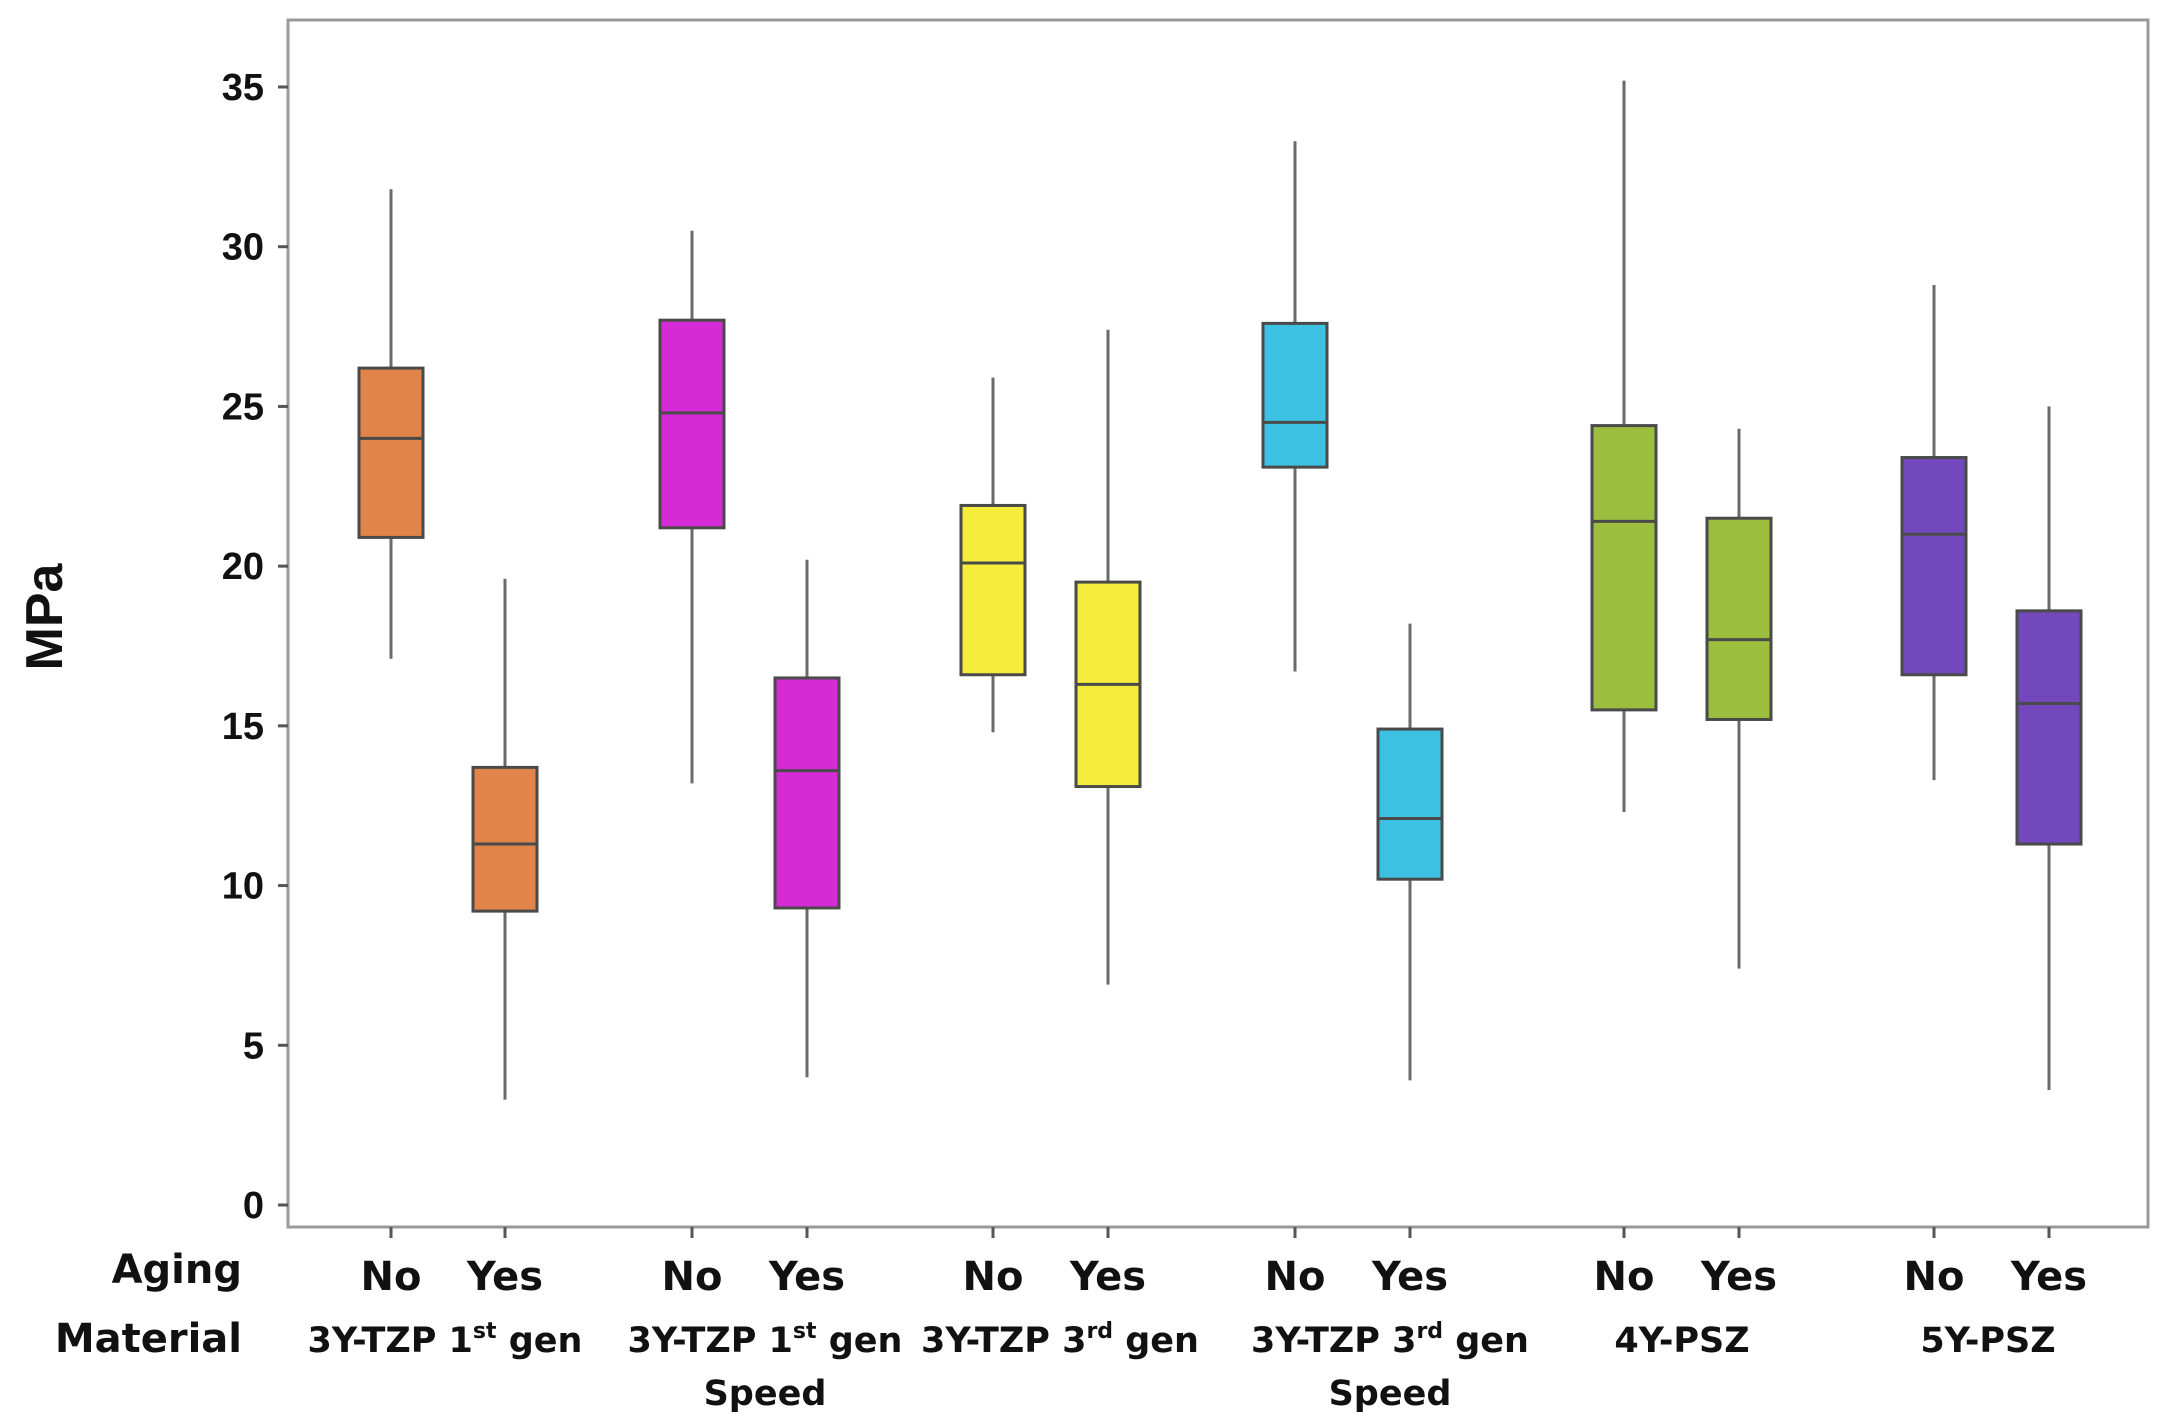 This screenshot has height=1425, width=2163. Describe the element at coordinates (177, 1270) in the screenshot. I see `aging-row-label: Aging` at that location.